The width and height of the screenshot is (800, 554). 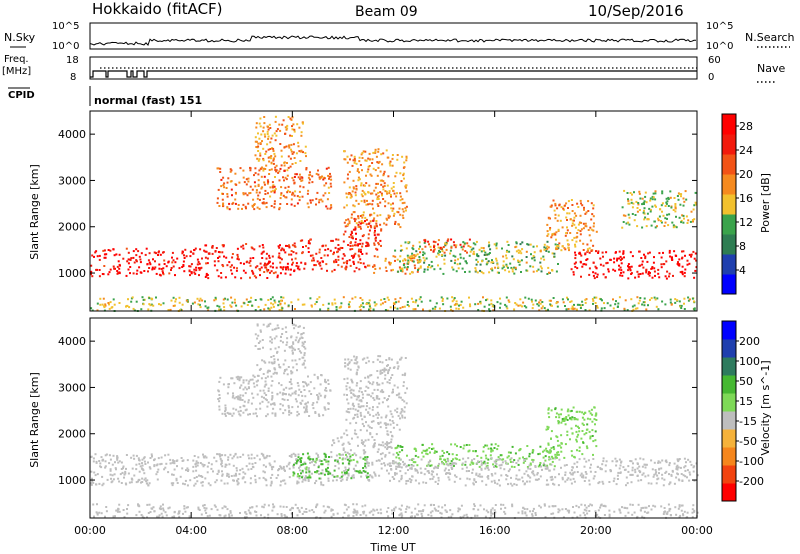 What do you see at coordinates (729, 144) in the screenshot?
I see `colorbar-segment` at bounding box center [729, 144].